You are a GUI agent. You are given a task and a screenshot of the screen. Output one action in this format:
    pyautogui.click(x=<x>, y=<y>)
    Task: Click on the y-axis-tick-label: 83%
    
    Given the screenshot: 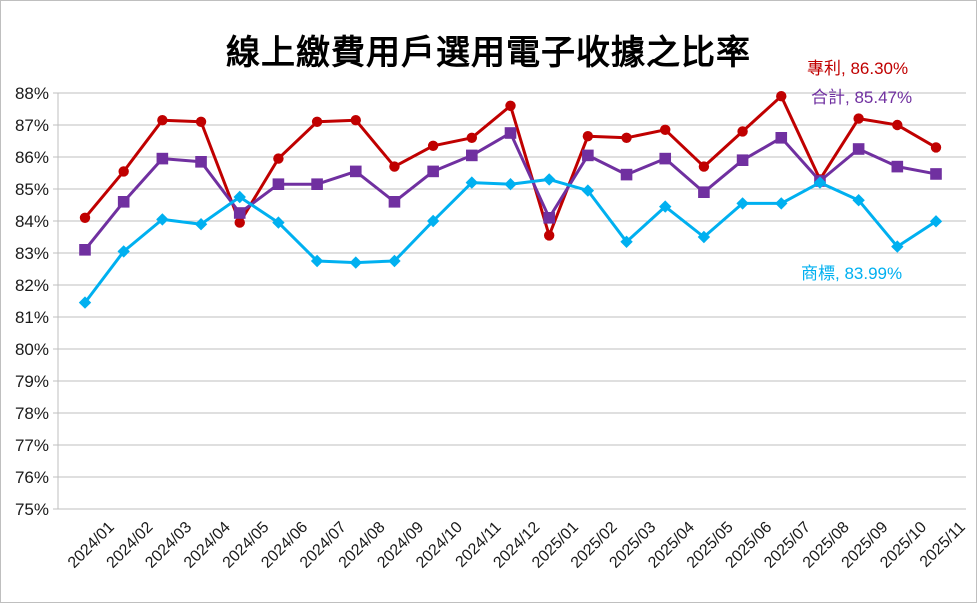 What is the action you would take?
    pyautogui.click(x=32, y=253)
    